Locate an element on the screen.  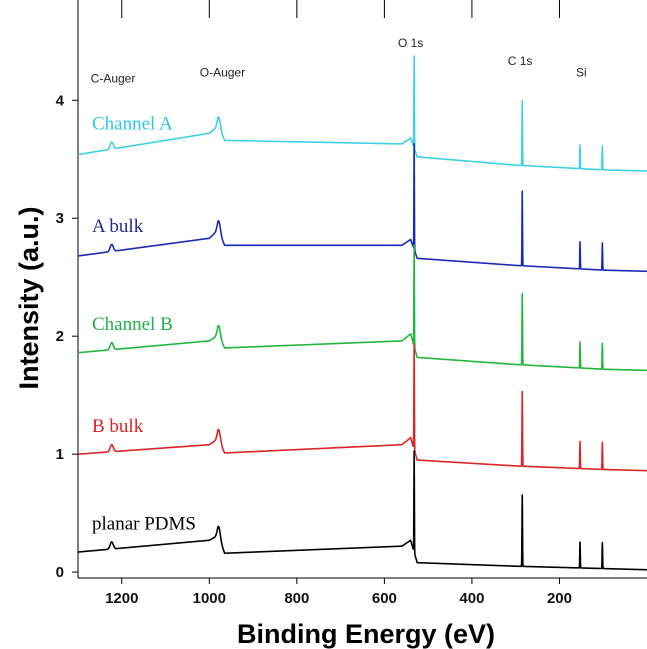
series-label: planar PDMS is located at coordinates (144, 523).